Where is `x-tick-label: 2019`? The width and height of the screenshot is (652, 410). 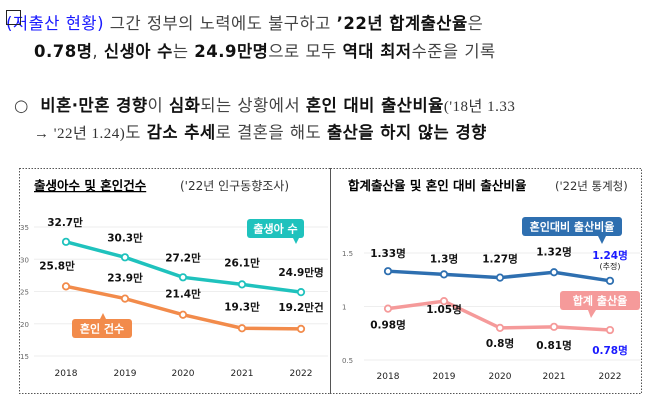 x-tick-label: 2019 is located at coordinates (444, 377).